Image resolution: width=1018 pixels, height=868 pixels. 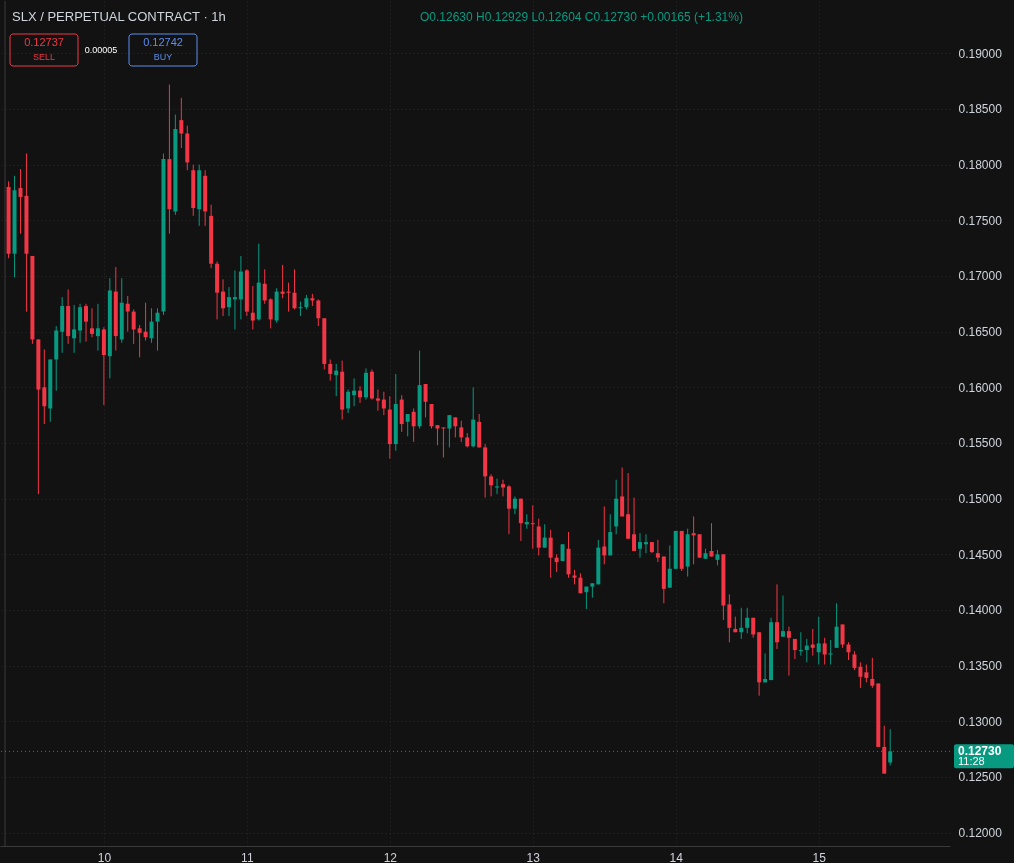 What do you see at coordinates (980, 332) in the screenshot?
I see `y-tick-label: 0.16500` at bounding box center [980, 332].